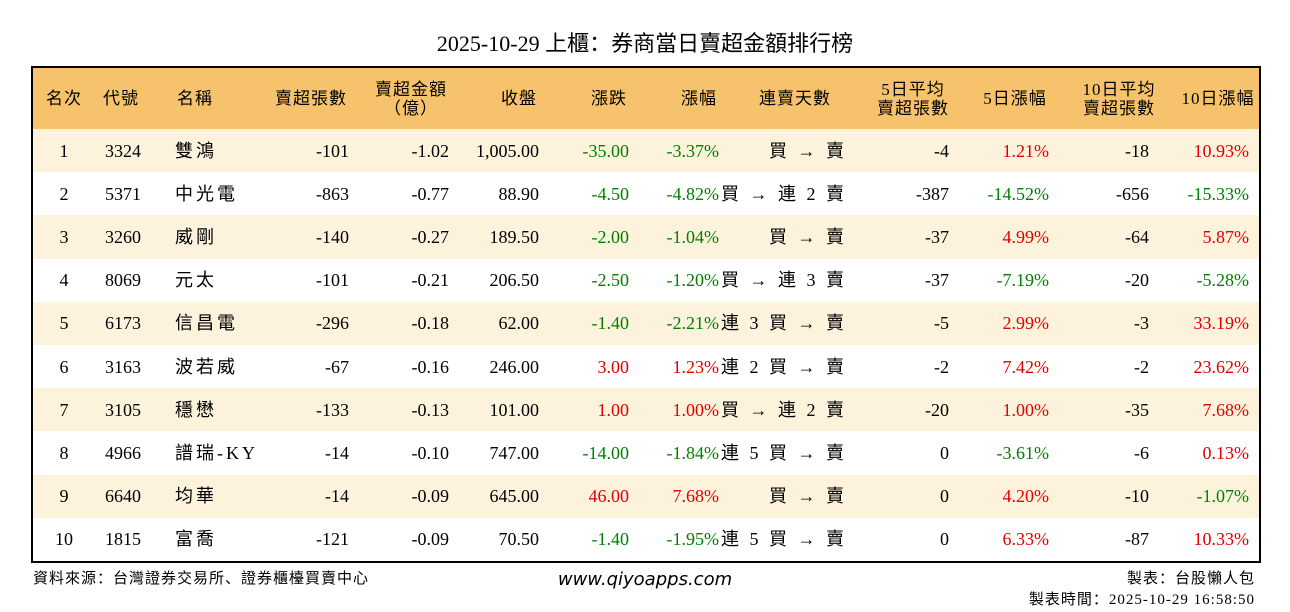  Describe the element at coordinates (201, 579) in the screenshot. I see `source: 資料來源：台灣證券交易所、證券櫃檯買賣中心` at that location.